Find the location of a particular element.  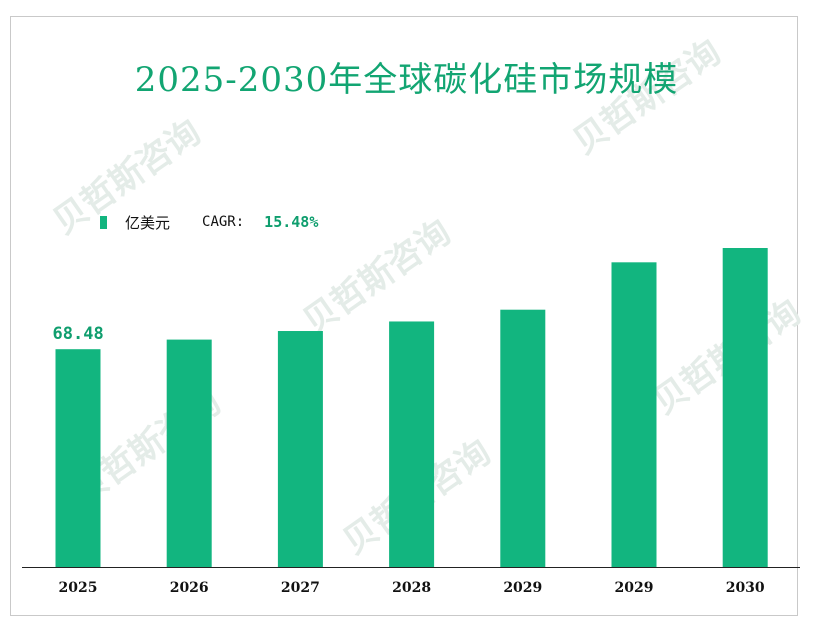

cagr-value: 15.48% is located at coordinates (291, 222).